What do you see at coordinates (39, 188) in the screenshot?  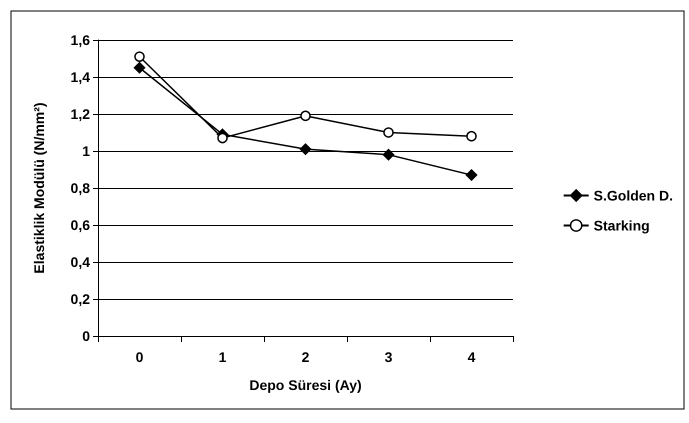 I see `y-axis-title: Elastiklik Modülü (N/mm²)` at bounding box center [39, 188].